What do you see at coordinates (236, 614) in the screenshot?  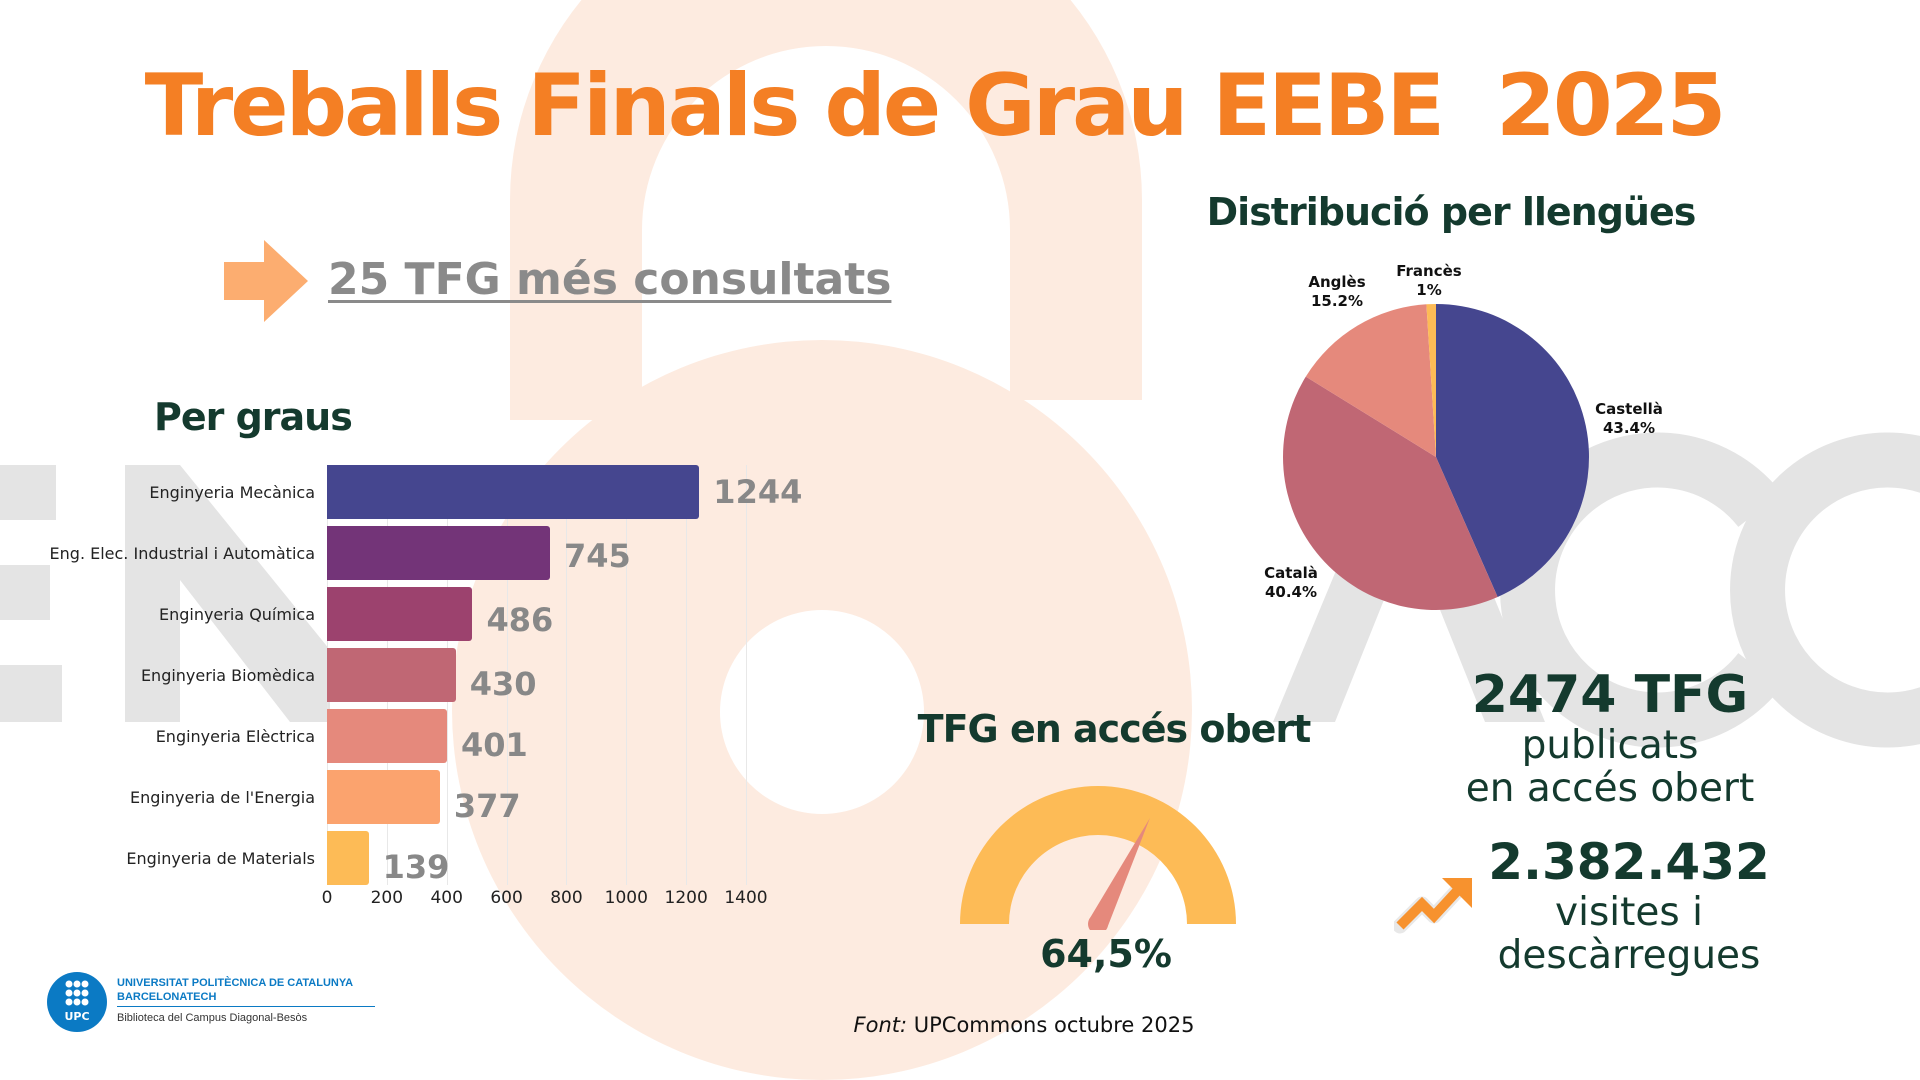 I see `category-label: Enginyeria Química` at bounding box center [236, 614].